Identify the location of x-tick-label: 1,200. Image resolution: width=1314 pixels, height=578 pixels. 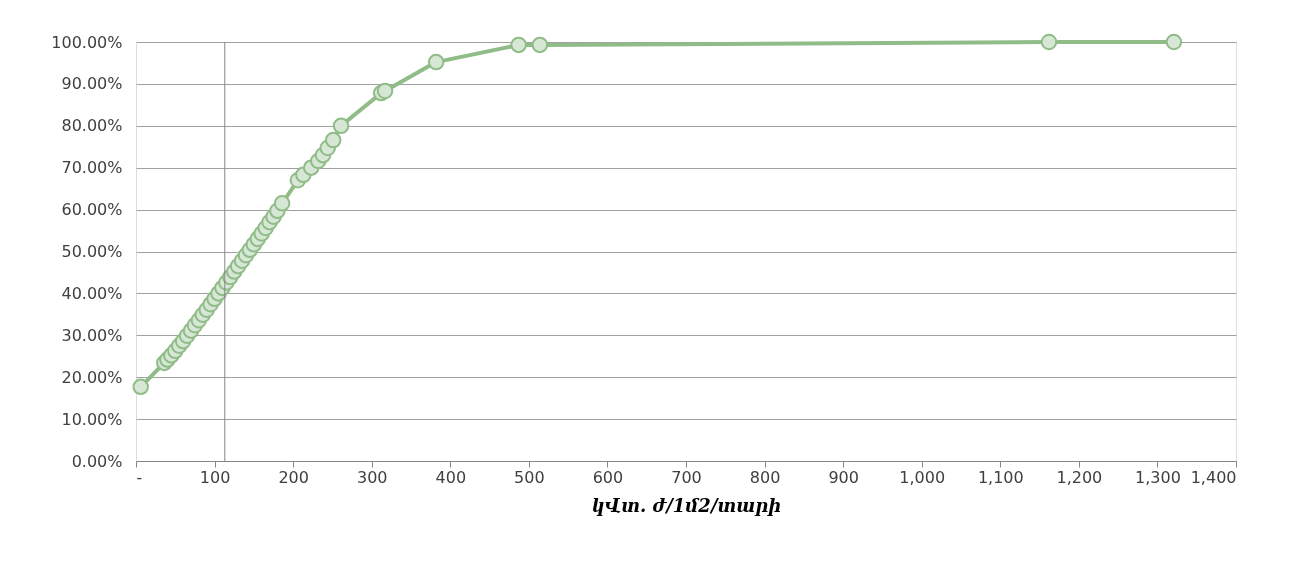
(1079, 477).